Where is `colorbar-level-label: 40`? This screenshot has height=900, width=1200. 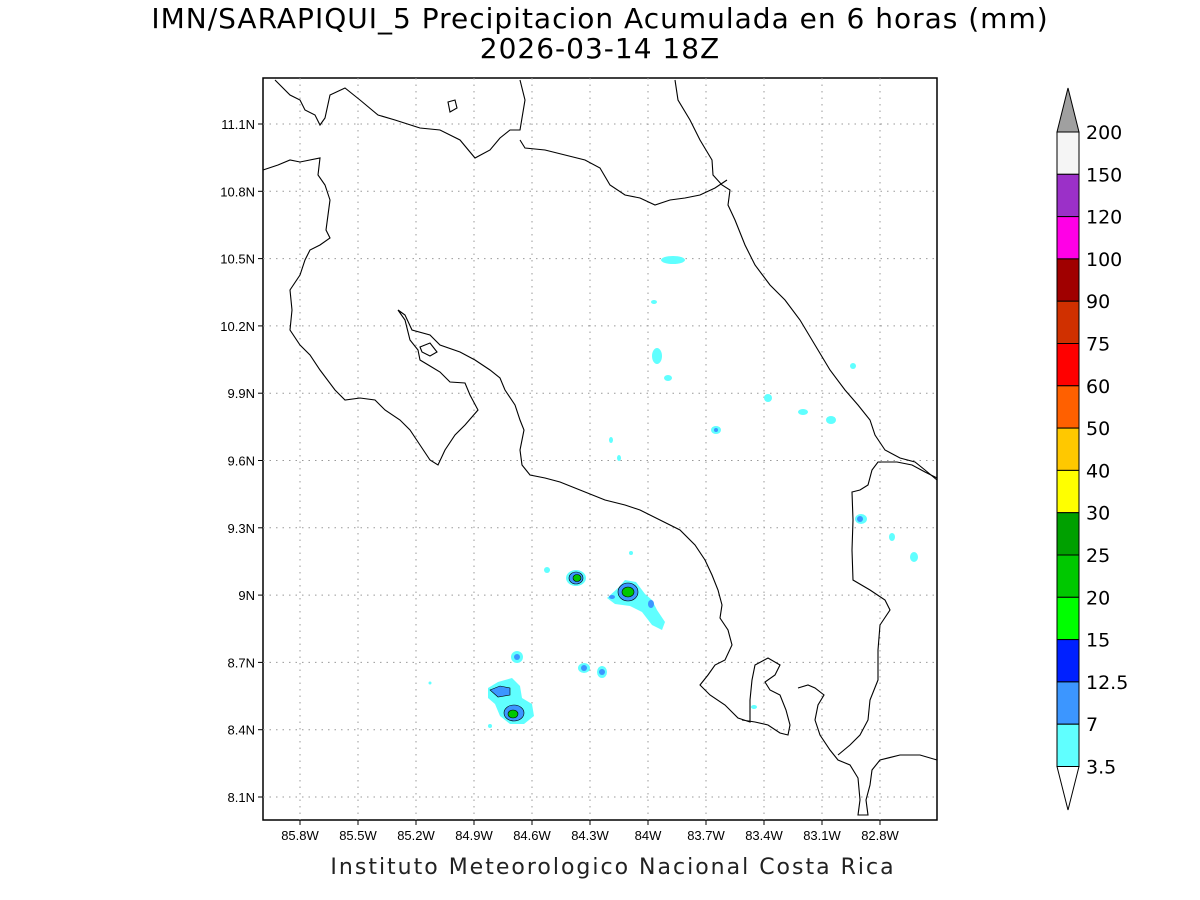 colorbar-level-label: 40 is located at coordinates (1098, 471).